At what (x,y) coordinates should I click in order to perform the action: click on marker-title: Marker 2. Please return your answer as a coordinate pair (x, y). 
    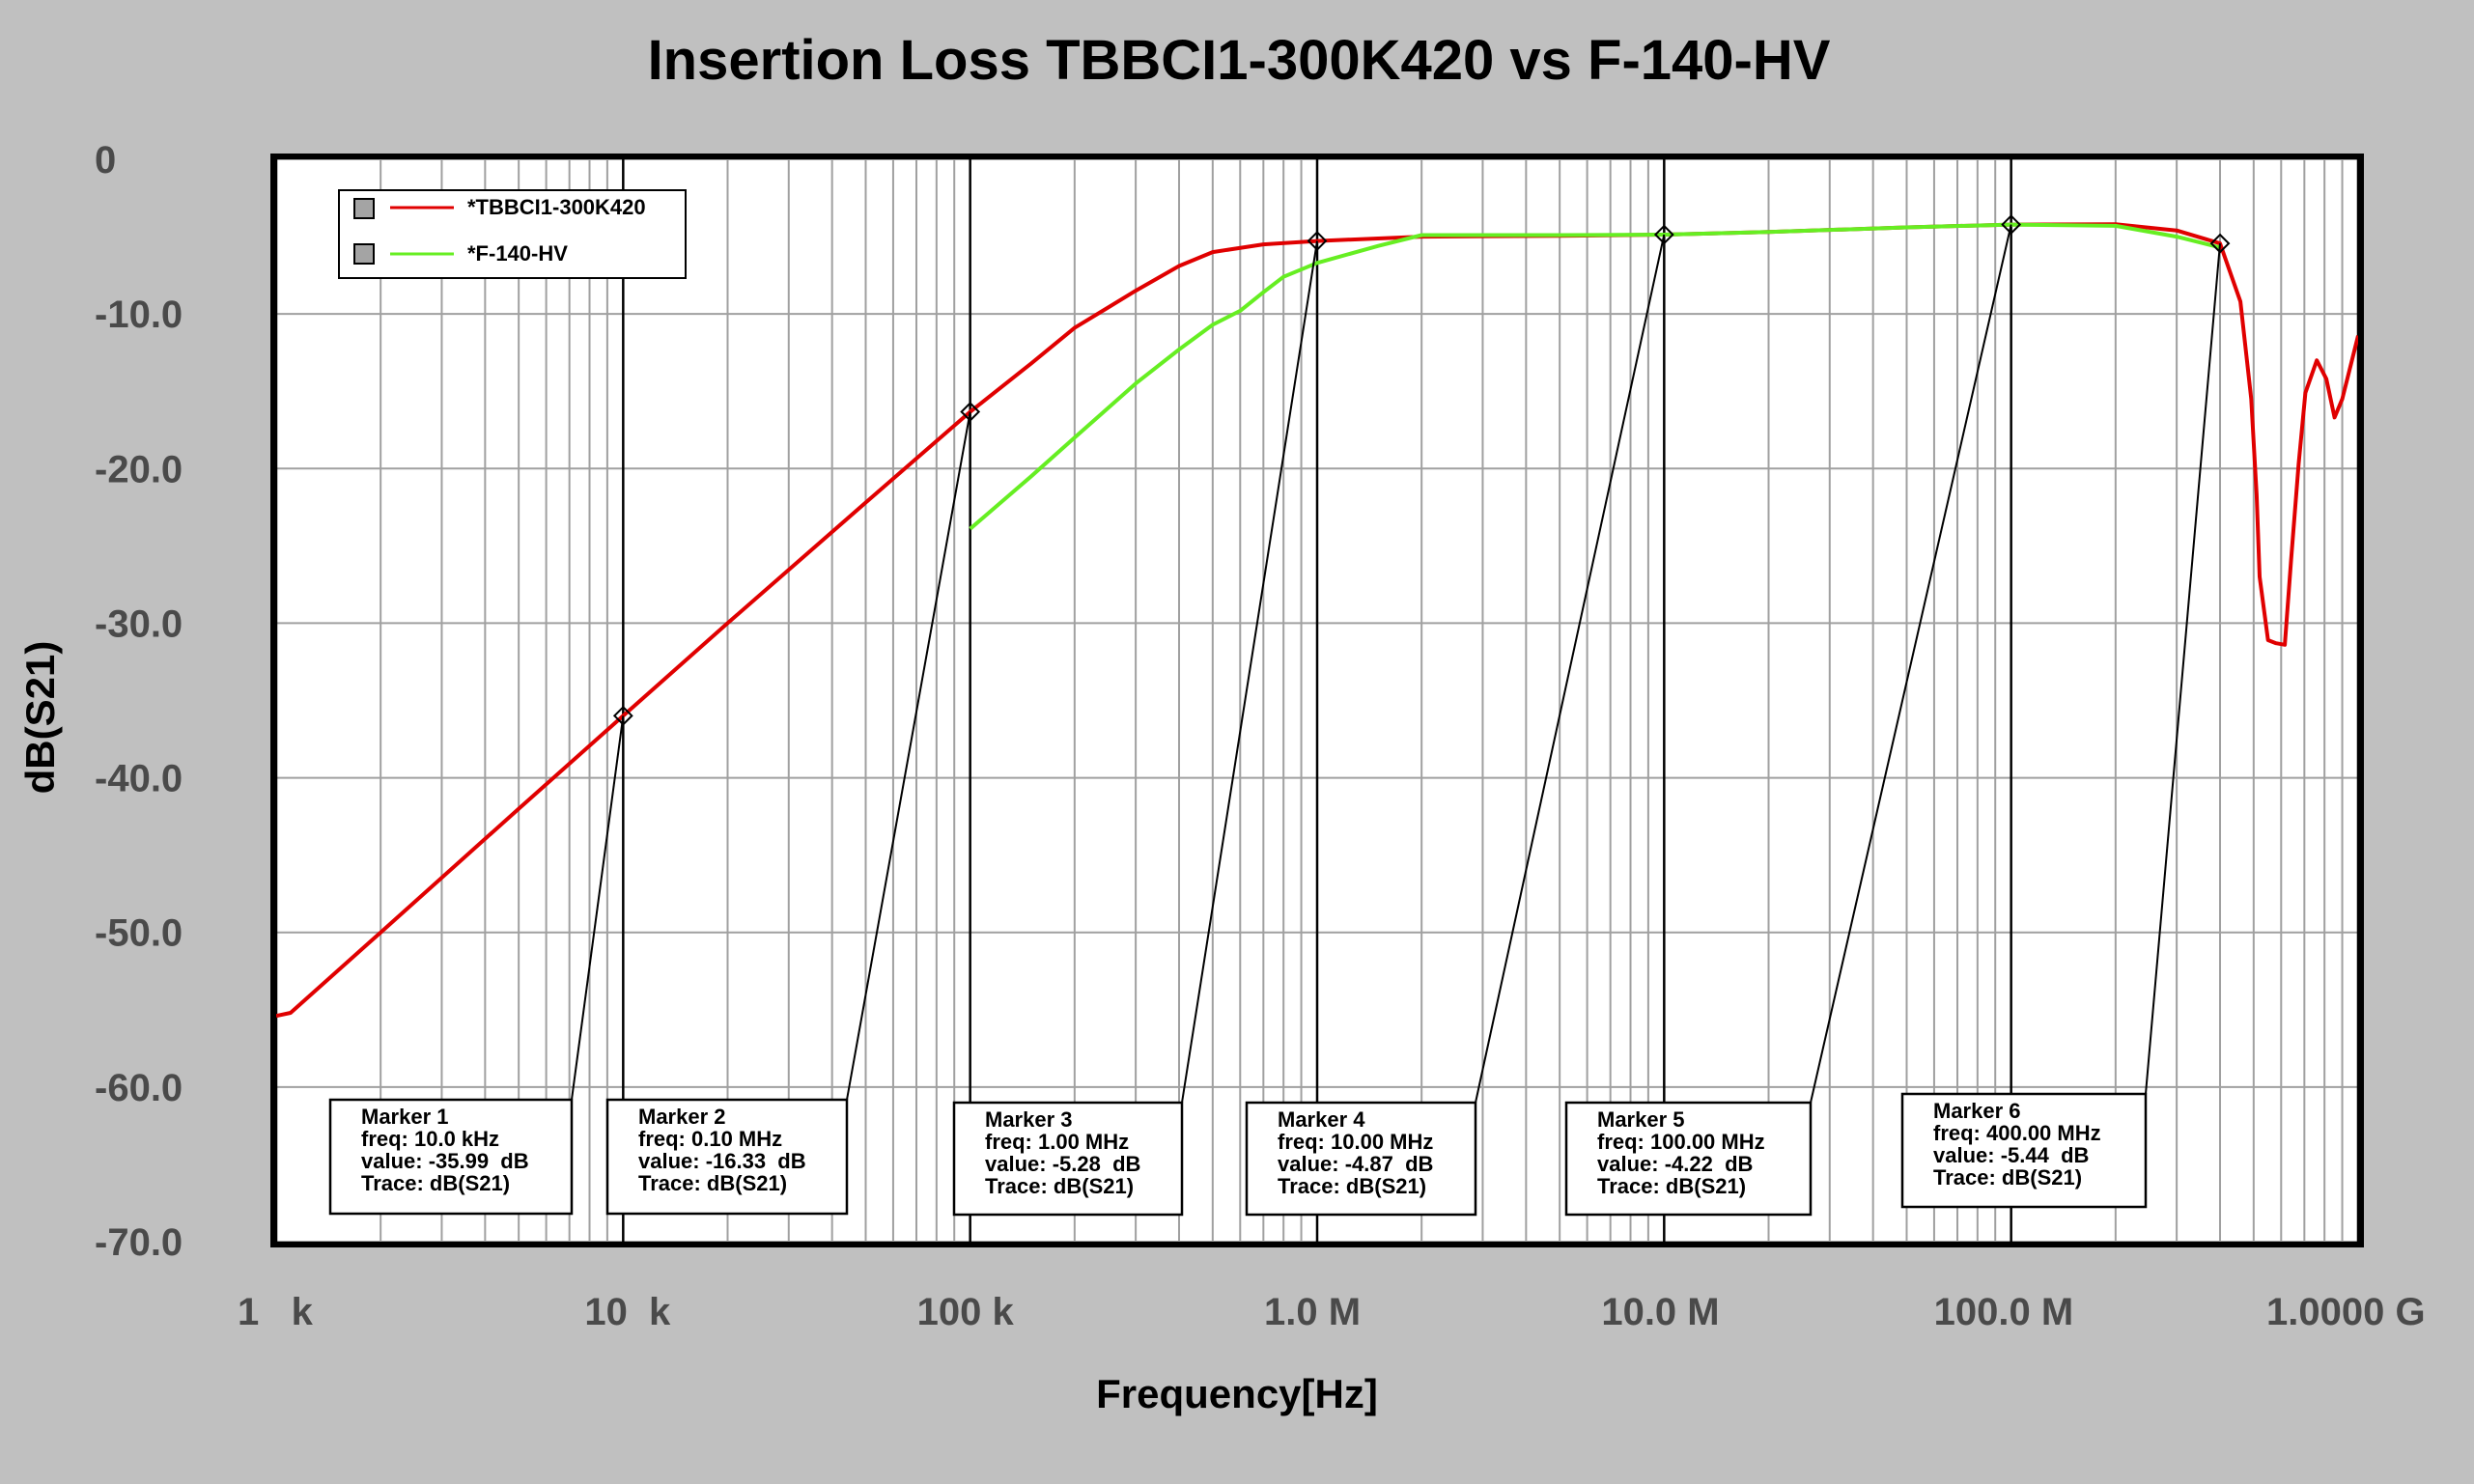
    Looking at the image, I should click on (682, 1117).